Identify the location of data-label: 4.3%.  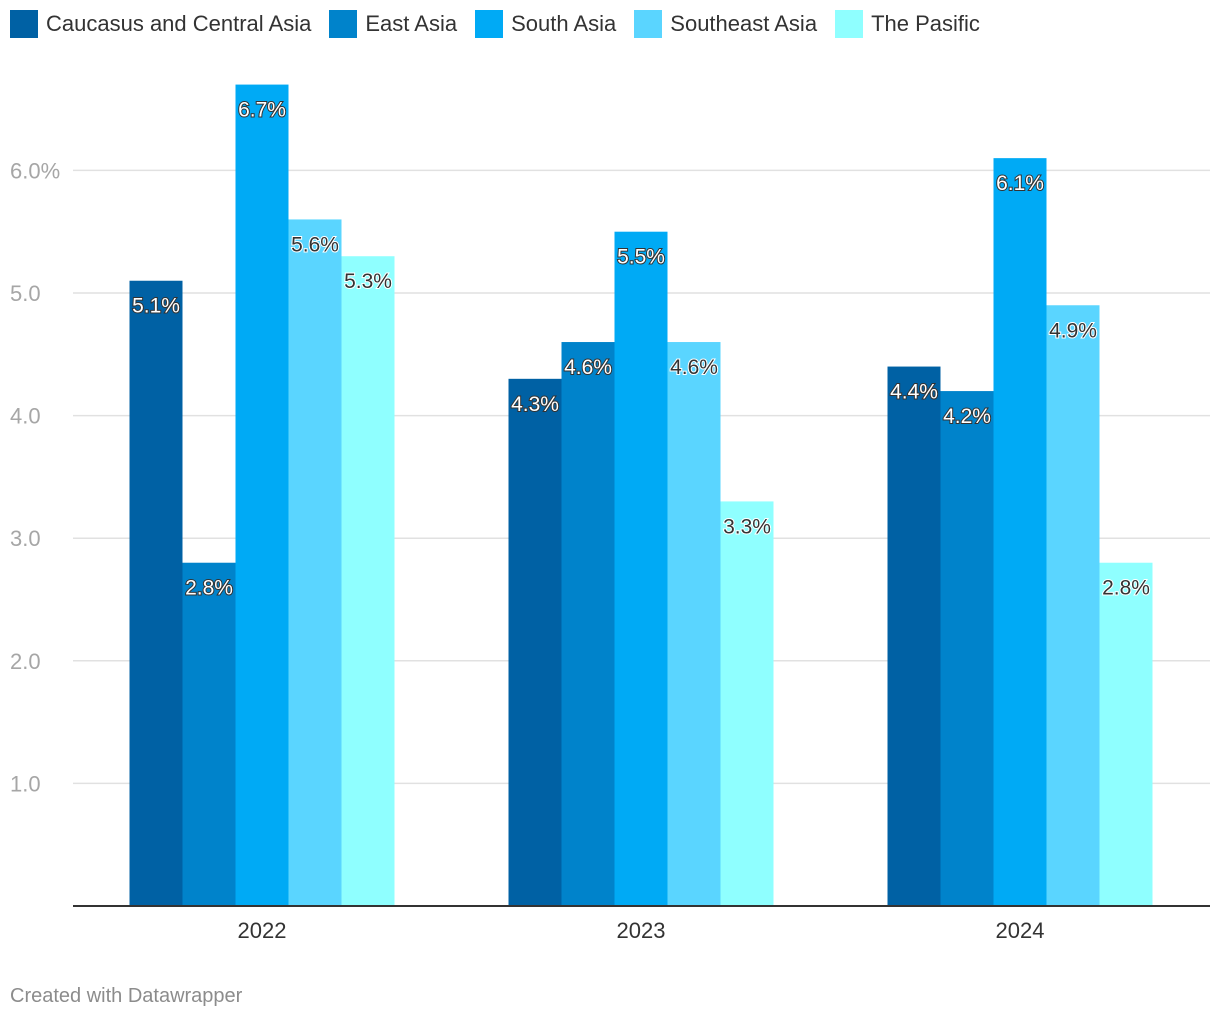
(535, 404).